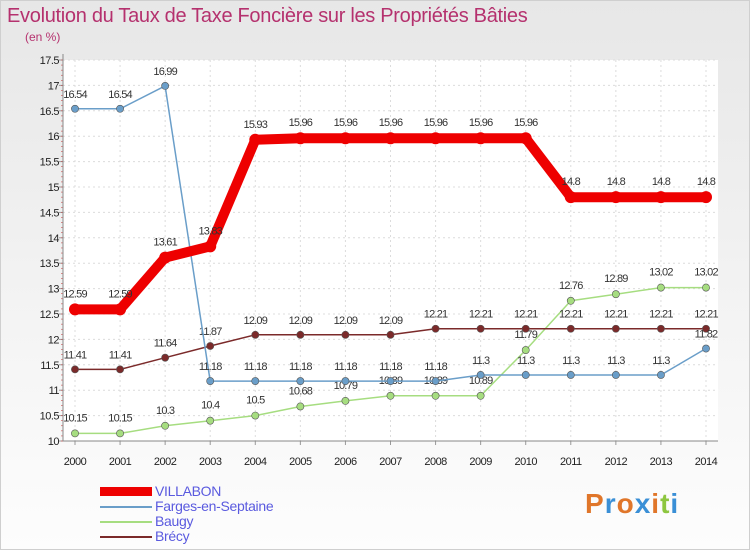 This screenshot has height=550, width=750. Describe the element at coordinates (50, 264) in the screenshot. I see `y-tick-label: 13.5` at that location.